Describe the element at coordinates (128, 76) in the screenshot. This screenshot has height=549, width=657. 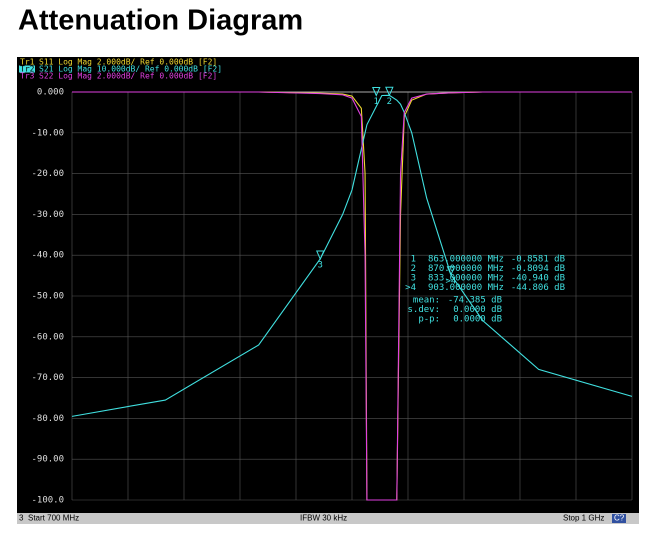
I see `legend-entry: S22 Log Mag 2.000dB/ Ref 0.000dB [F2]` at that location.